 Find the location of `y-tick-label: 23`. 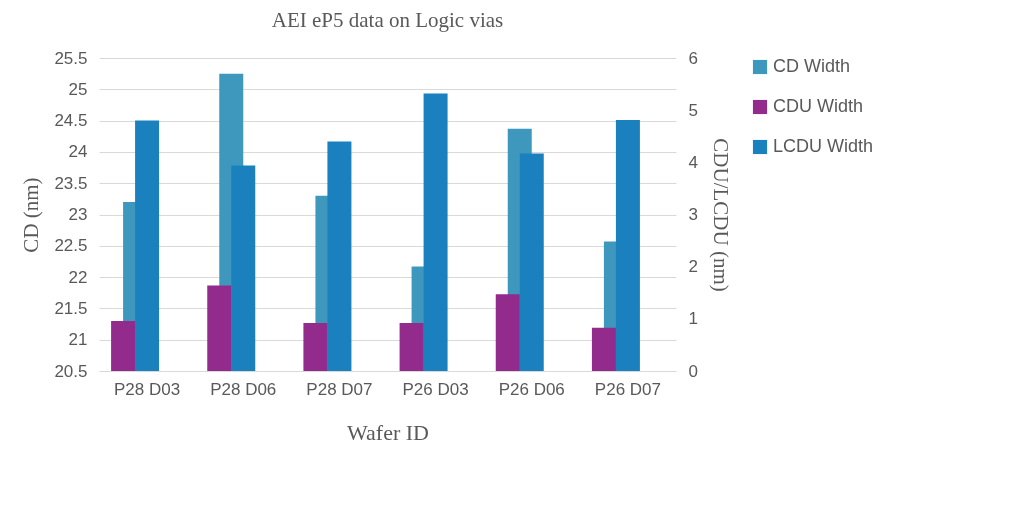

y-tick-label: 23 is located at coordinates (78, 214).